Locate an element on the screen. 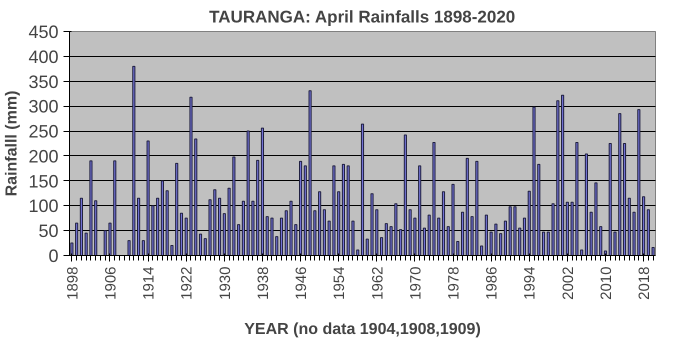 The image size is (685, 340). y-tick-label: 150 is located at coordinates (43, 181).